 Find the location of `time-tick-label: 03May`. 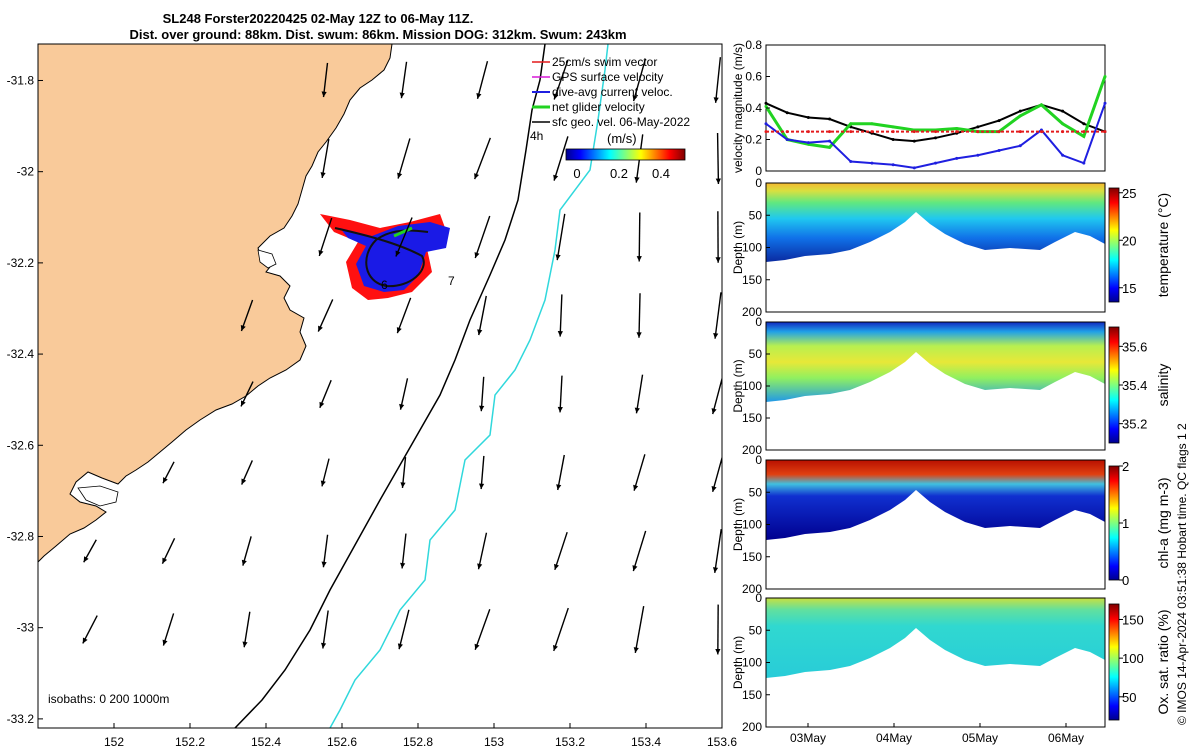

time-tick-label: 03May is located at coordinates (808, 738).